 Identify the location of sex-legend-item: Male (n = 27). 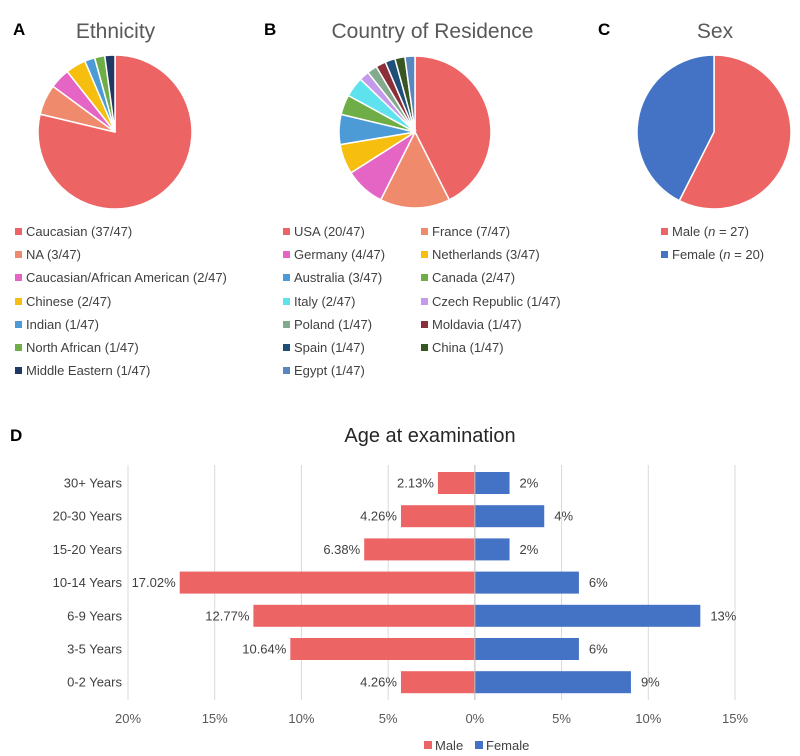
(712, 231).